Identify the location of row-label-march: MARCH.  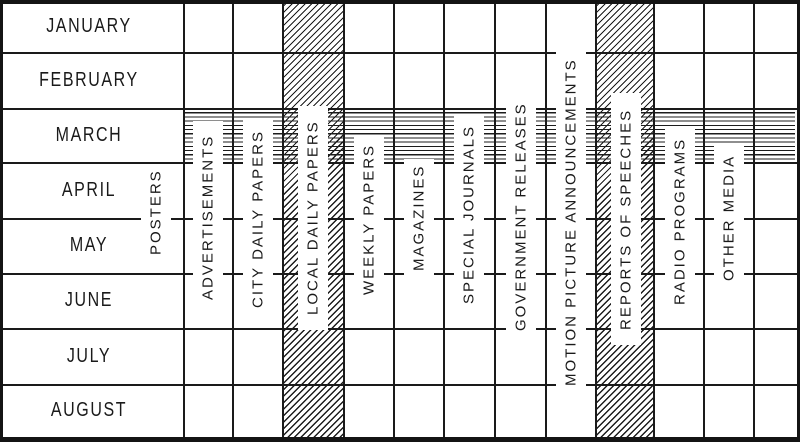
(89, 134).